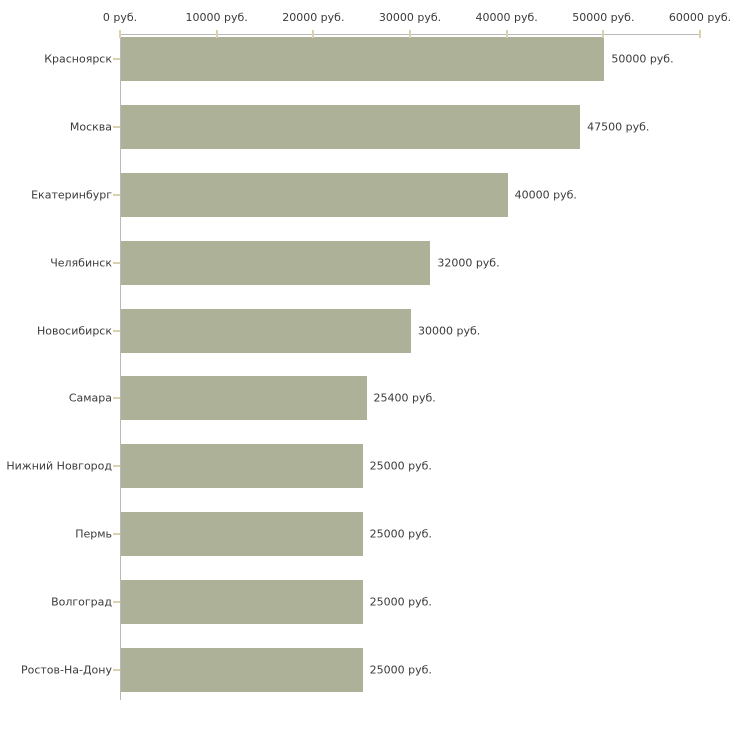  I want to click on value-label: 50000 руб., so click(642, 59).